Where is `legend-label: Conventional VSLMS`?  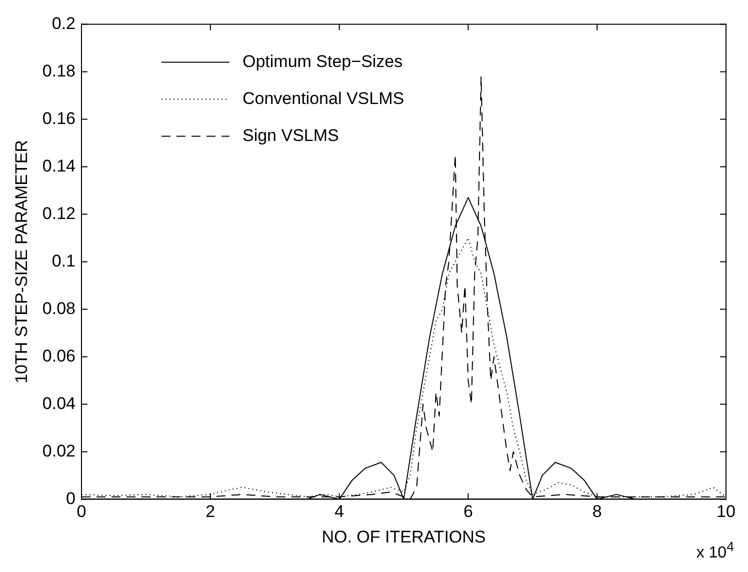
legend-label: Conventional VSLMS is located at coordinates (323, 98).